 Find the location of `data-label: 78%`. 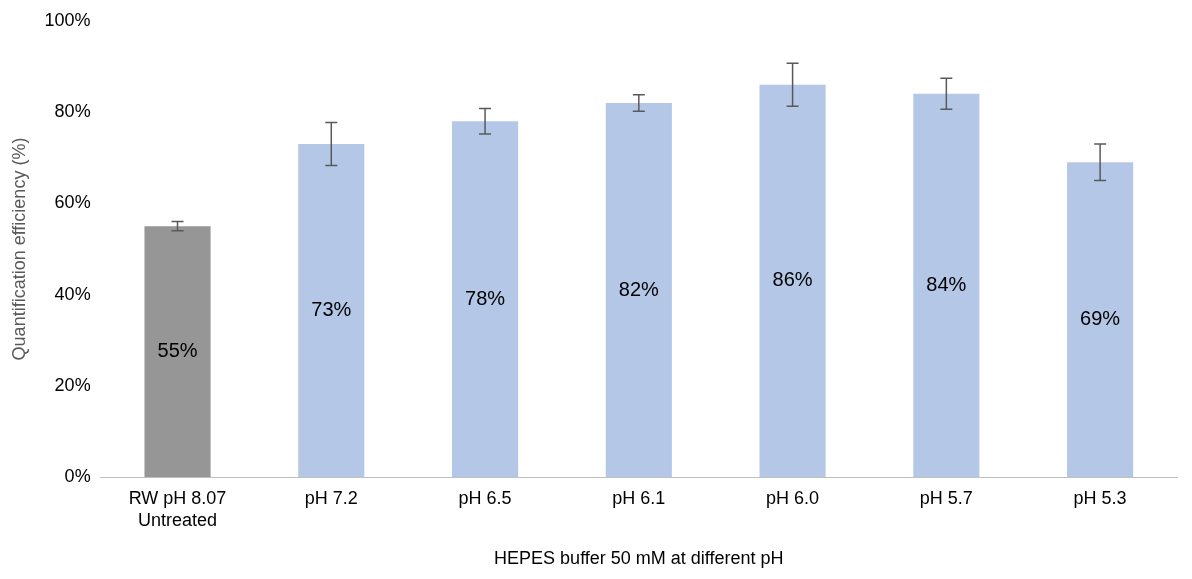

data-label: 78% is located at coordinates (485, 297).